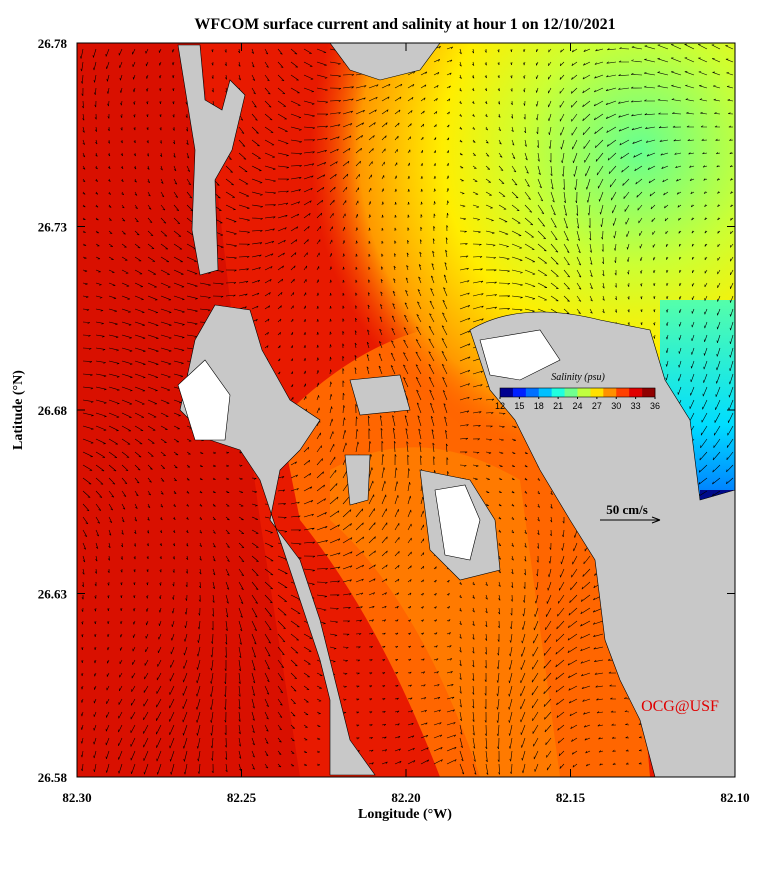 Image resolution: width=770 pixels, height=869 pixels. Describe the element at coordinates (53, 410) in the screenshot. I see `y-tick-label: 26.68` at that location.